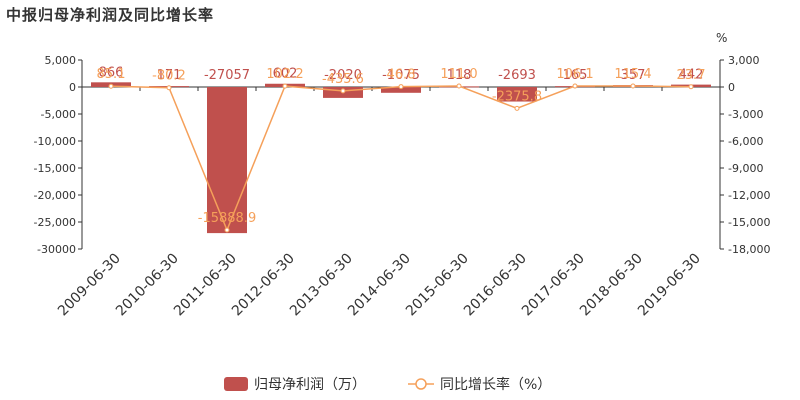  Describe the element at coordinates (749, 249) in the screenshot. I see `y-right-tick-label: -18,000` at that location.